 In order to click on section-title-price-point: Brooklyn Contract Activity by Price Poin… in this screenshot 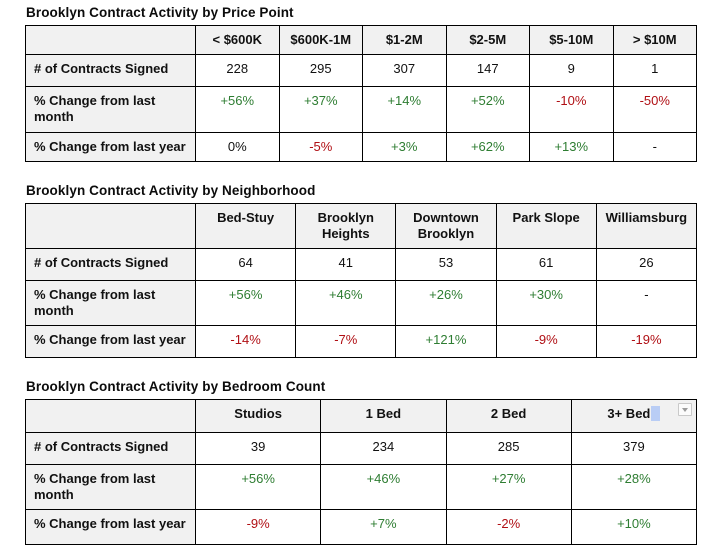, I will do `click(160, 12)`.